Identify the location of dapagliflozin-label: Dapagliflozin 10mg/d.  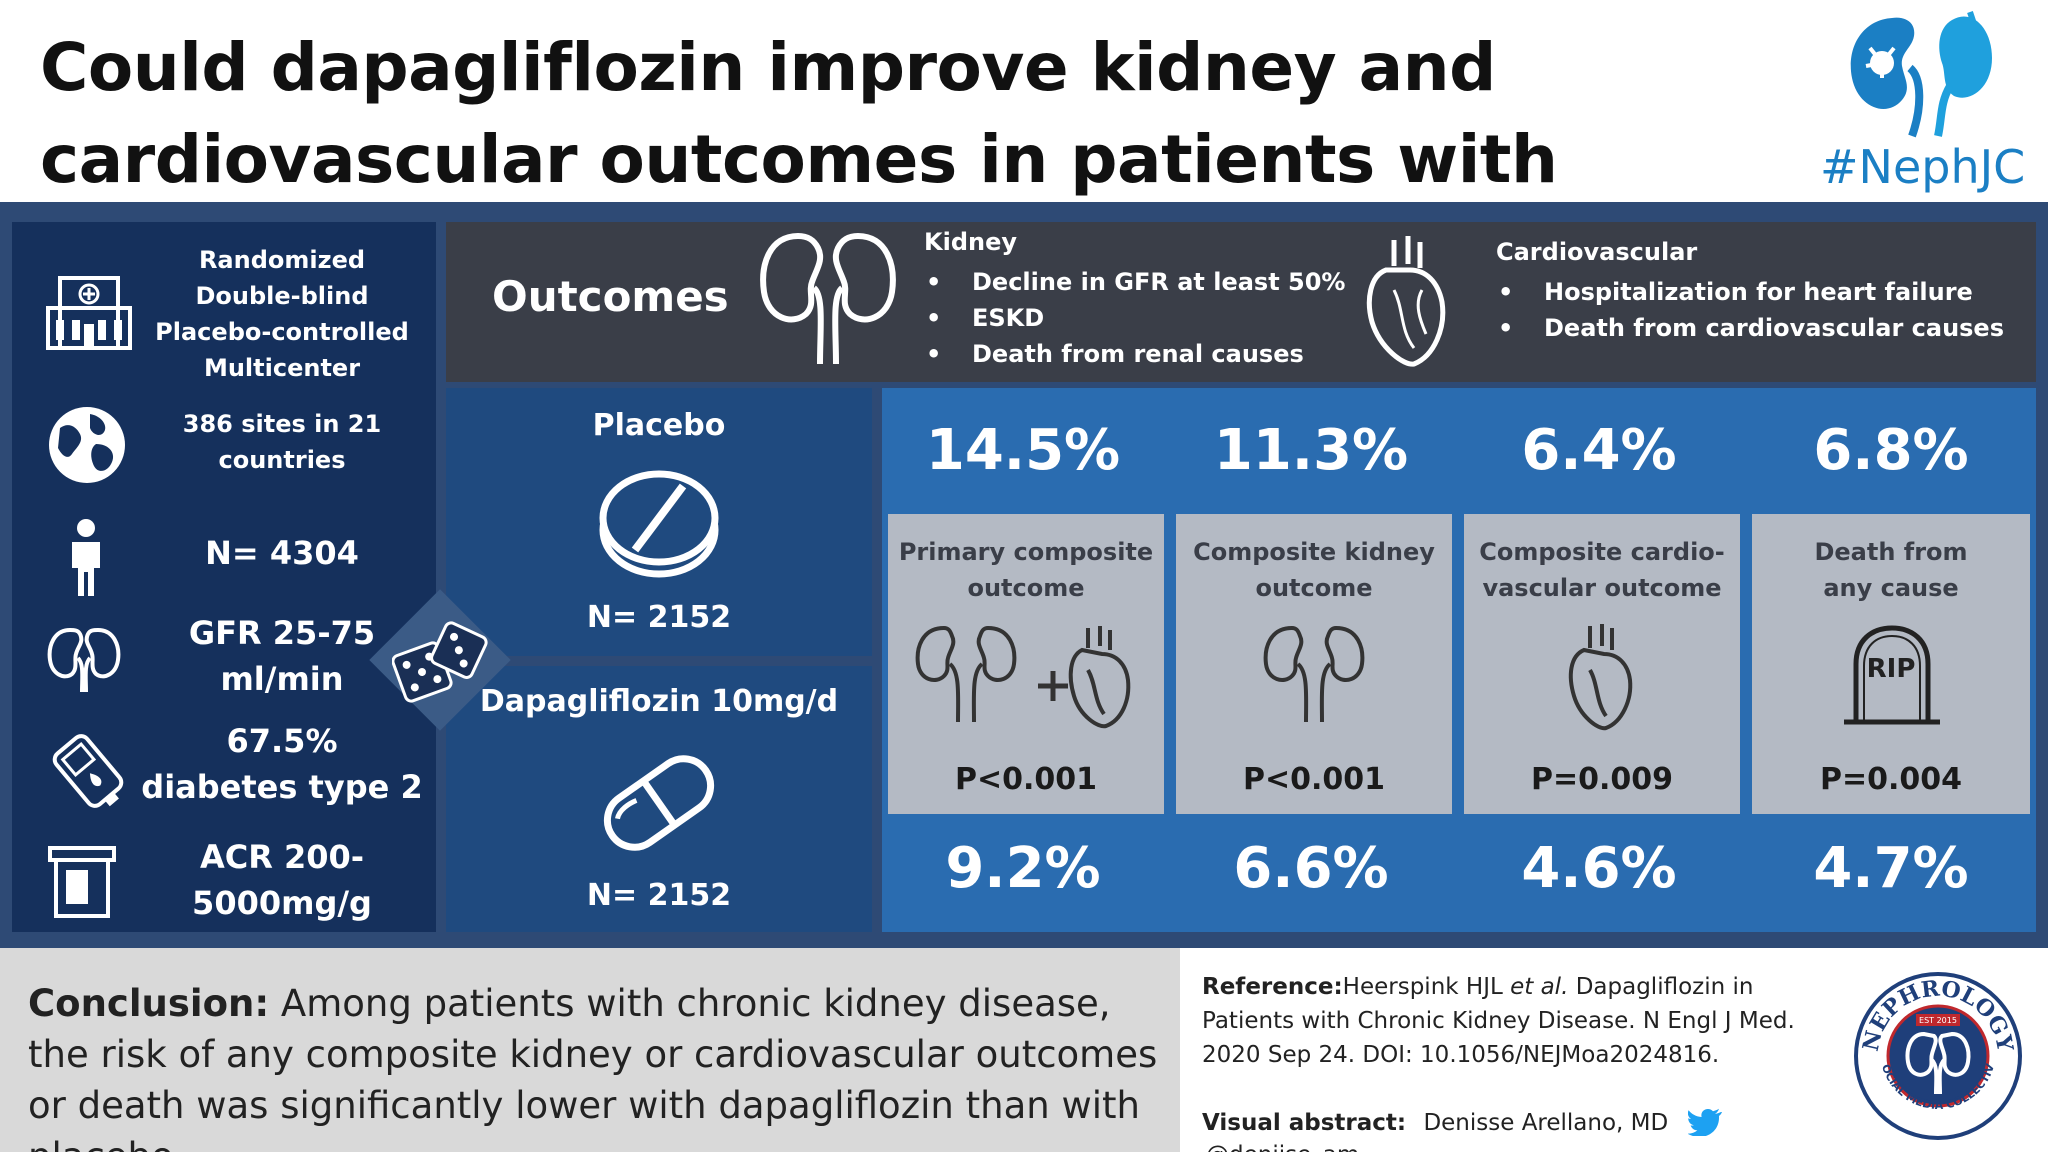
(659, 701).